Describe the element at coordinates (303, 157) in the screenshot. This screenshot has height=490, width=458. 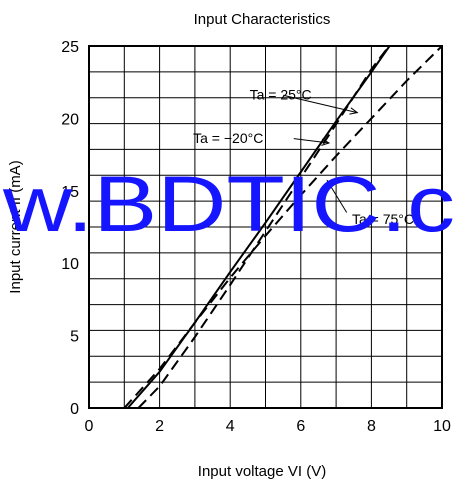
I see `annotations: Ta = 25°C Ta = −20°C Ta = 75°C` at that location.